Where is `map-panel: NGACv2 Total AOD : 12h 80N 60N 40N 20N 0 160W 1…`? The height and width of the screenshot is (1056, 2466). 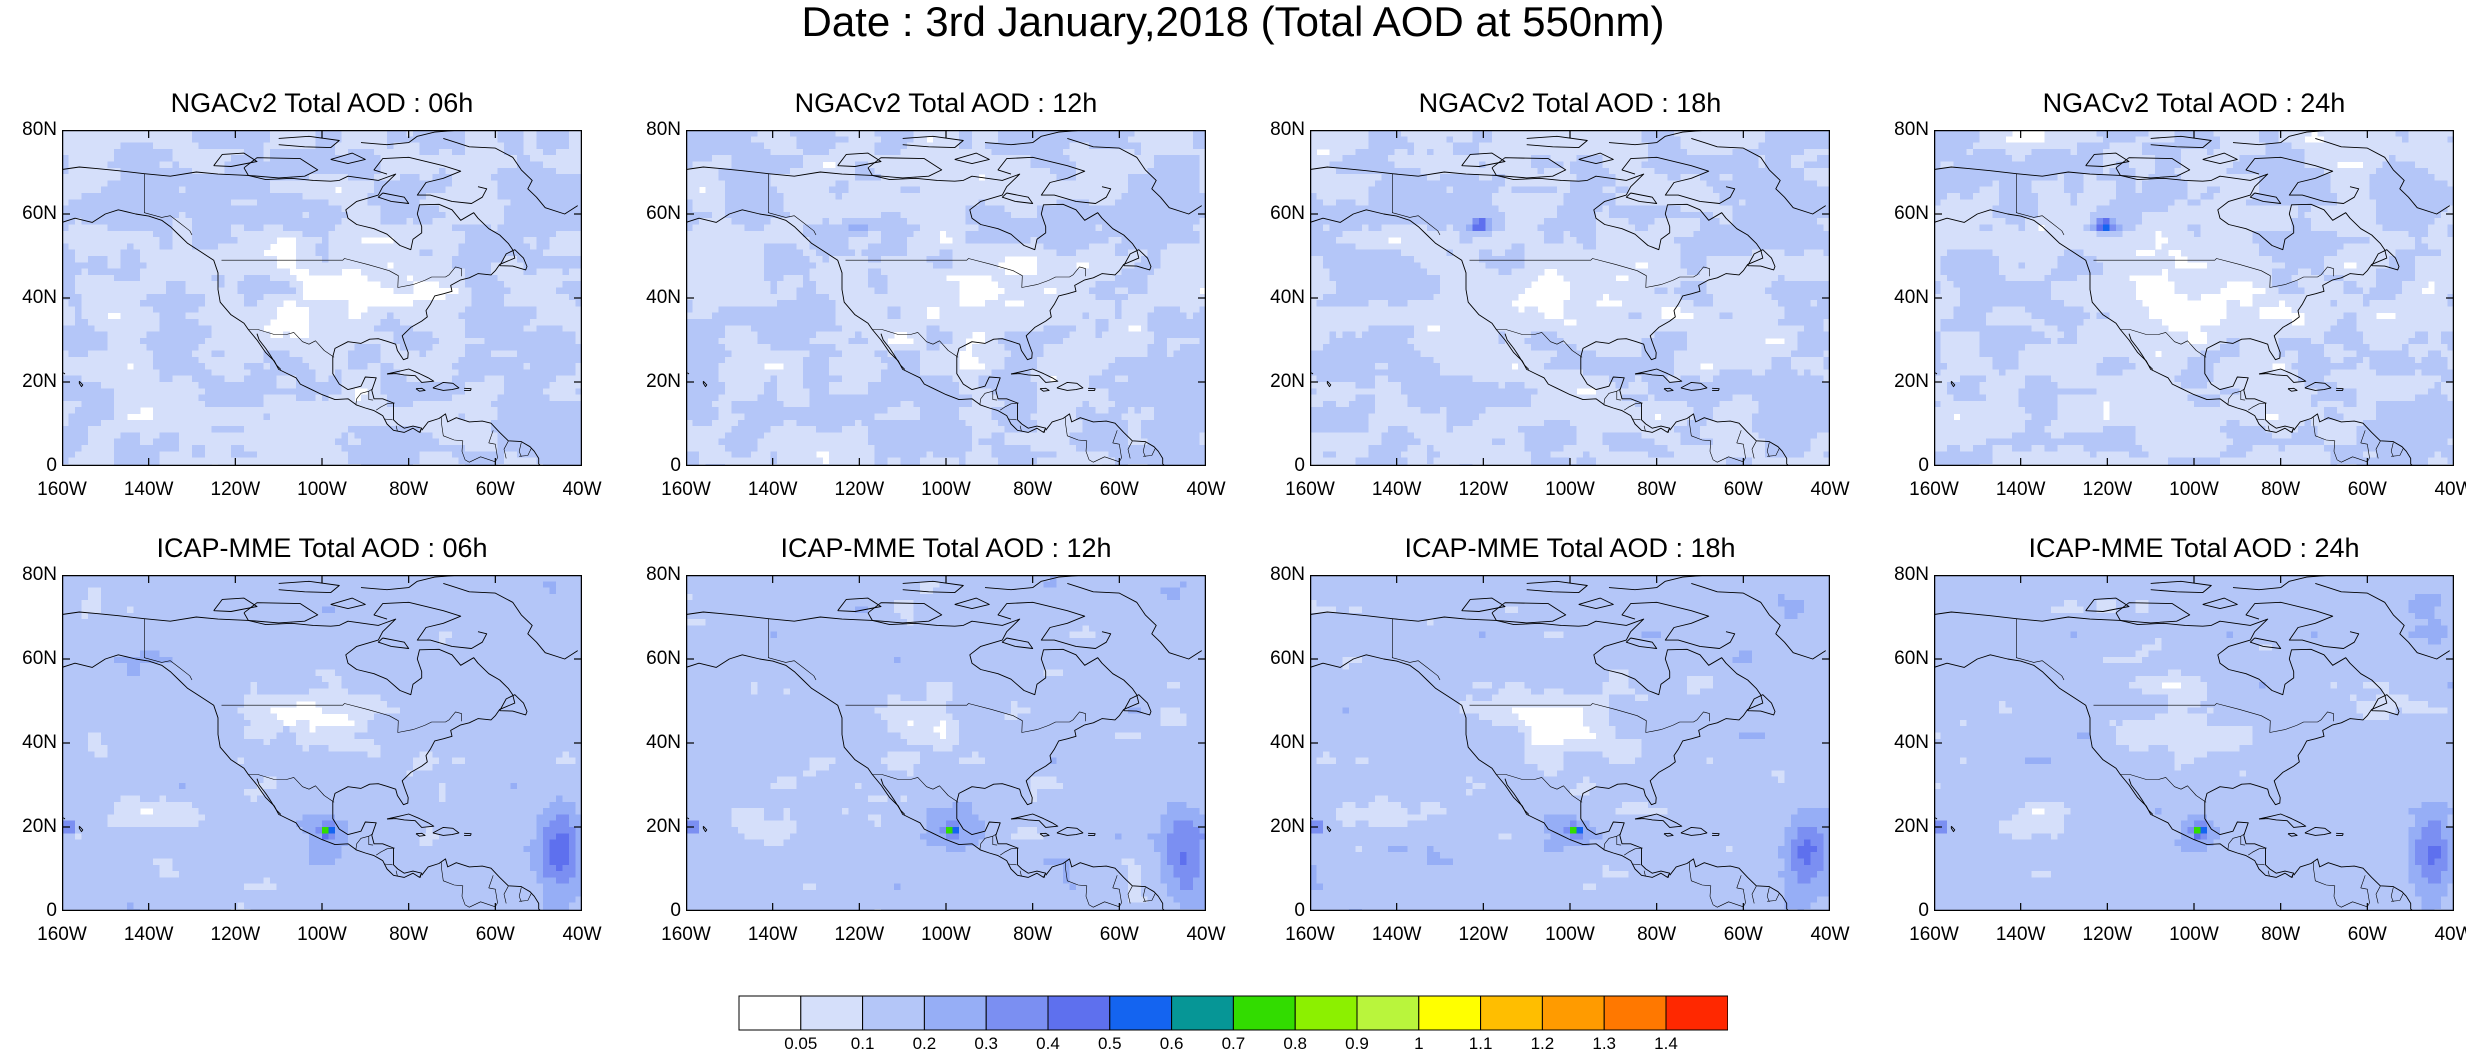 map-panel: NGACv2 Total AOD : 12h 80N 60N 40N 20N 0 160W 1… is located at coordinates (937, 308).